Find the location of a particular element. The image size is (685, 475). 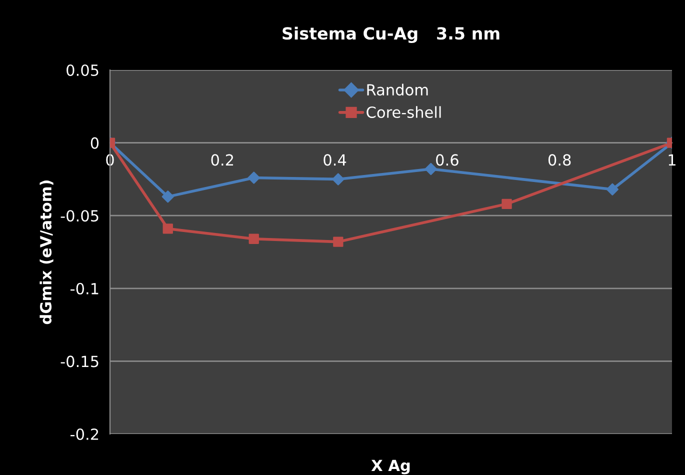

y-tick-label: -0.2 is located at coordinates (84, 434).